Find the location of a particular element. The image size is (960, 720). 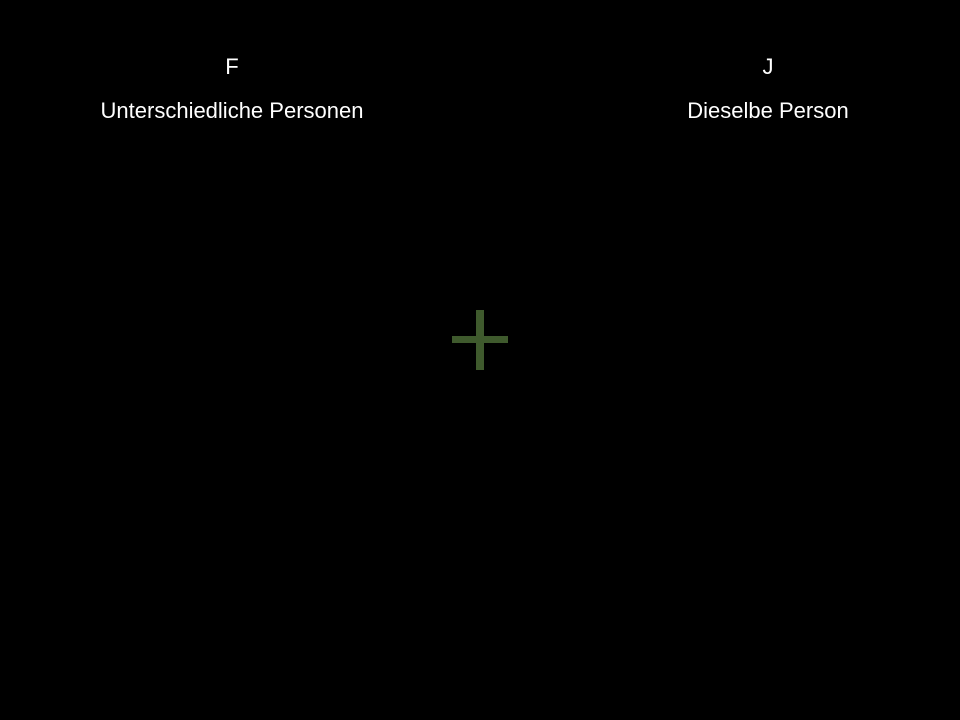

left-response-label: F Unterschiedliche Personen is located at coordinates (232, 89).